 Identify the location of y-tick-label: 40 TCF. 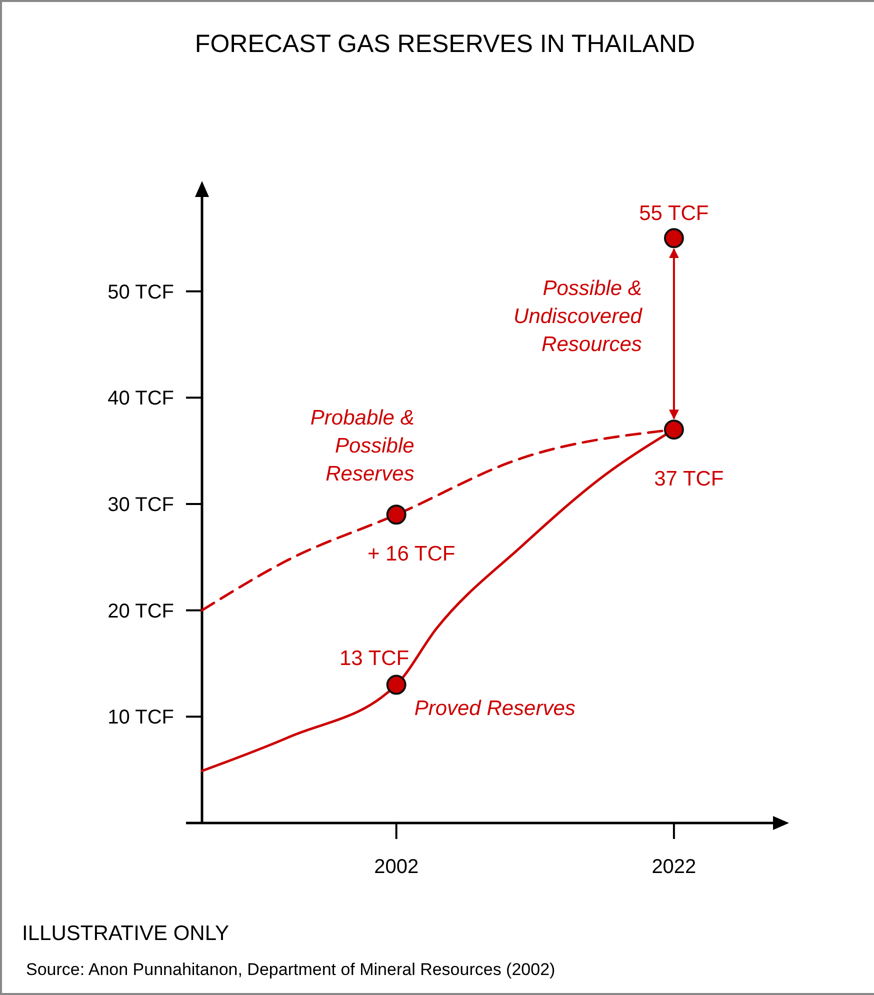
(141, 399).